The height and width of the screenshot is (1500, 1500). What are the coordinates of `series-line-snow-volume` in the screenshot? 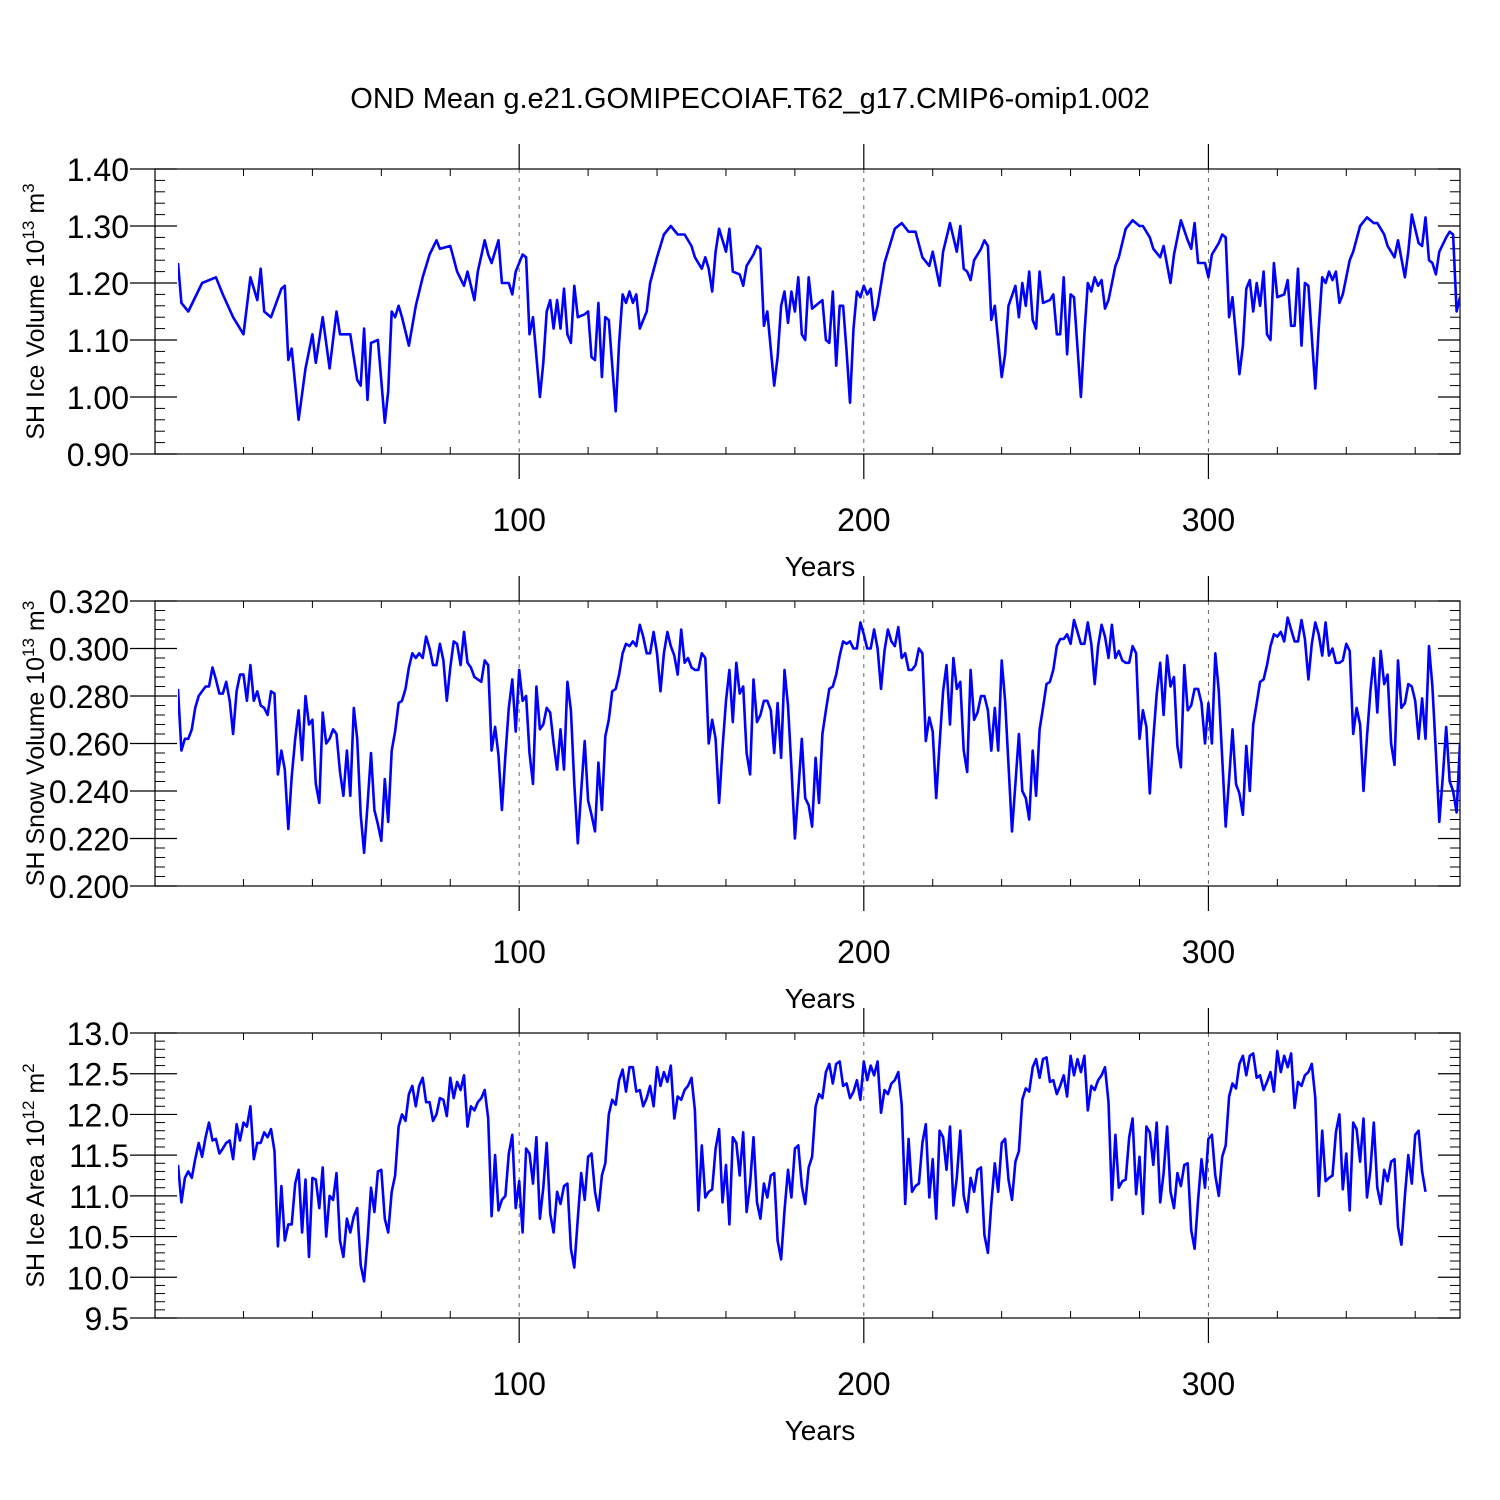 It's located at (819, 735).